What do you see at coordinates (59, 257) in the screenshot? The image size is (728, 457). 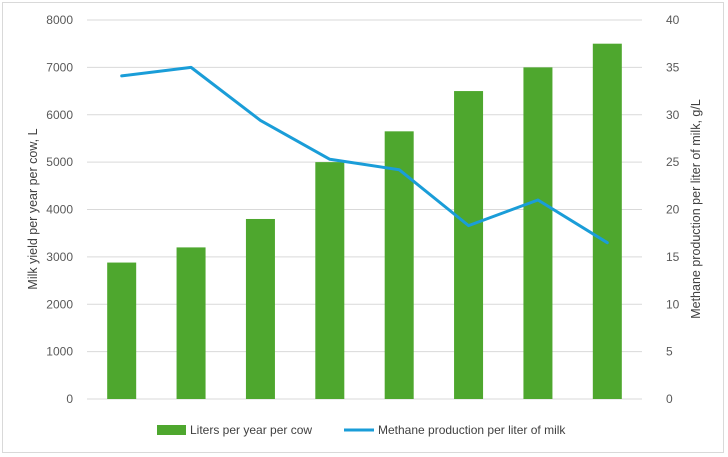 I see `left-tick-label: 3000` at bounding box center [59, 257].